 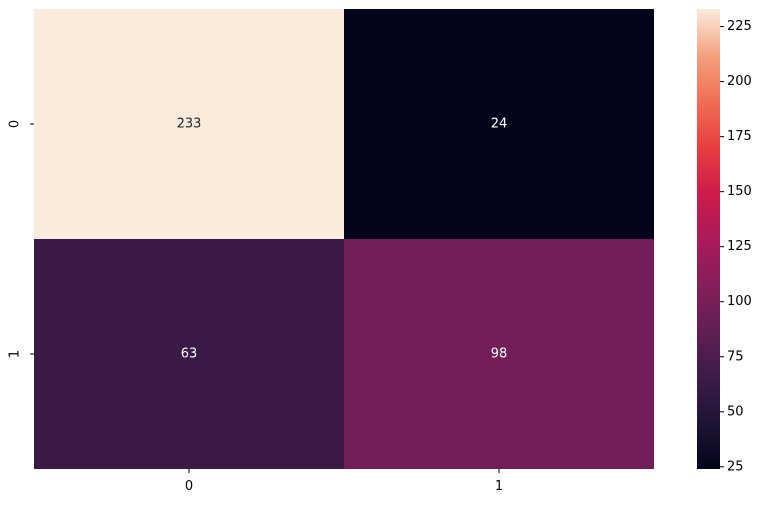 I want to click on colorbar-tick-label: 125, so click(x=739, y=246).